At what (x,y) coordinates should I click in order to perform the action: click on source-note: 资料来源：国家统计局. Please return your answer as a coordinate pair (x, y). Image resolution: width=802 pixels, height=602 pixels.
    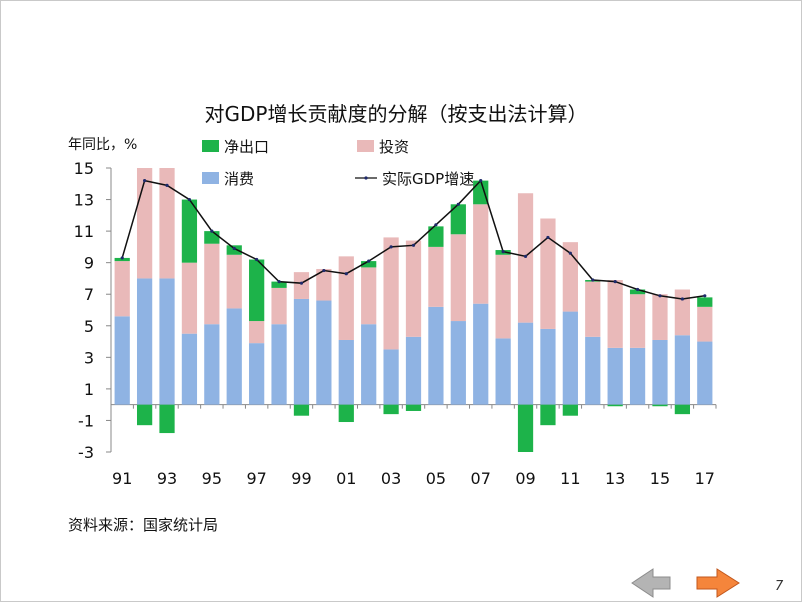
    Looking at the image, I should click on (143, 525).